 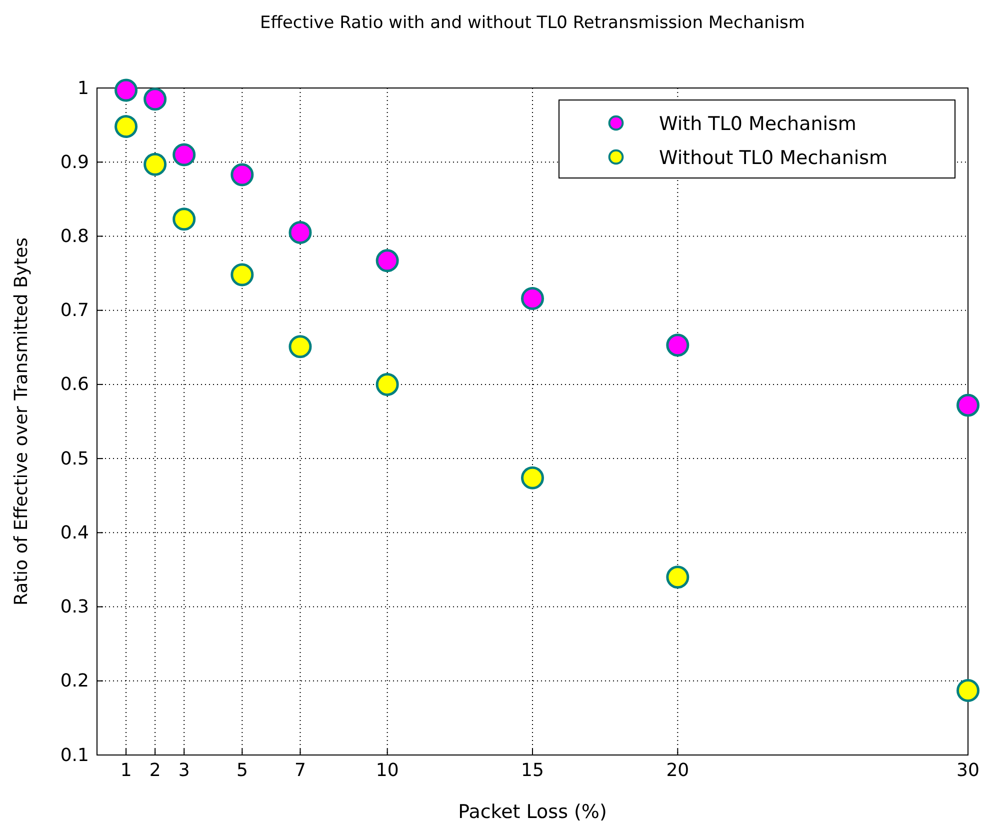 What do you see at coordinates (242, 770) in the screenshot?
I see `x-tick-label: 5` at bounding box center [242, 770].